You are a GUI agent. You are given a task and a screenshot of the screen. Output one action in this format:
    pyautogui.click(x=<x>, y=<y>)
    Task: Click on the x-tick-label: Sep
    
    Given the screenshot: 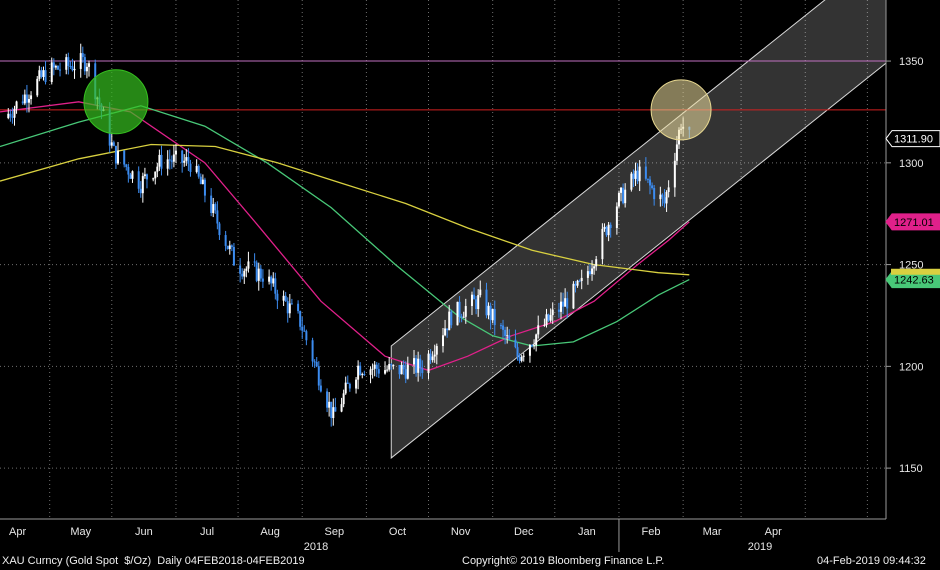 What is the action you would take?
    pyautogui.click(x=335, y=532)
    